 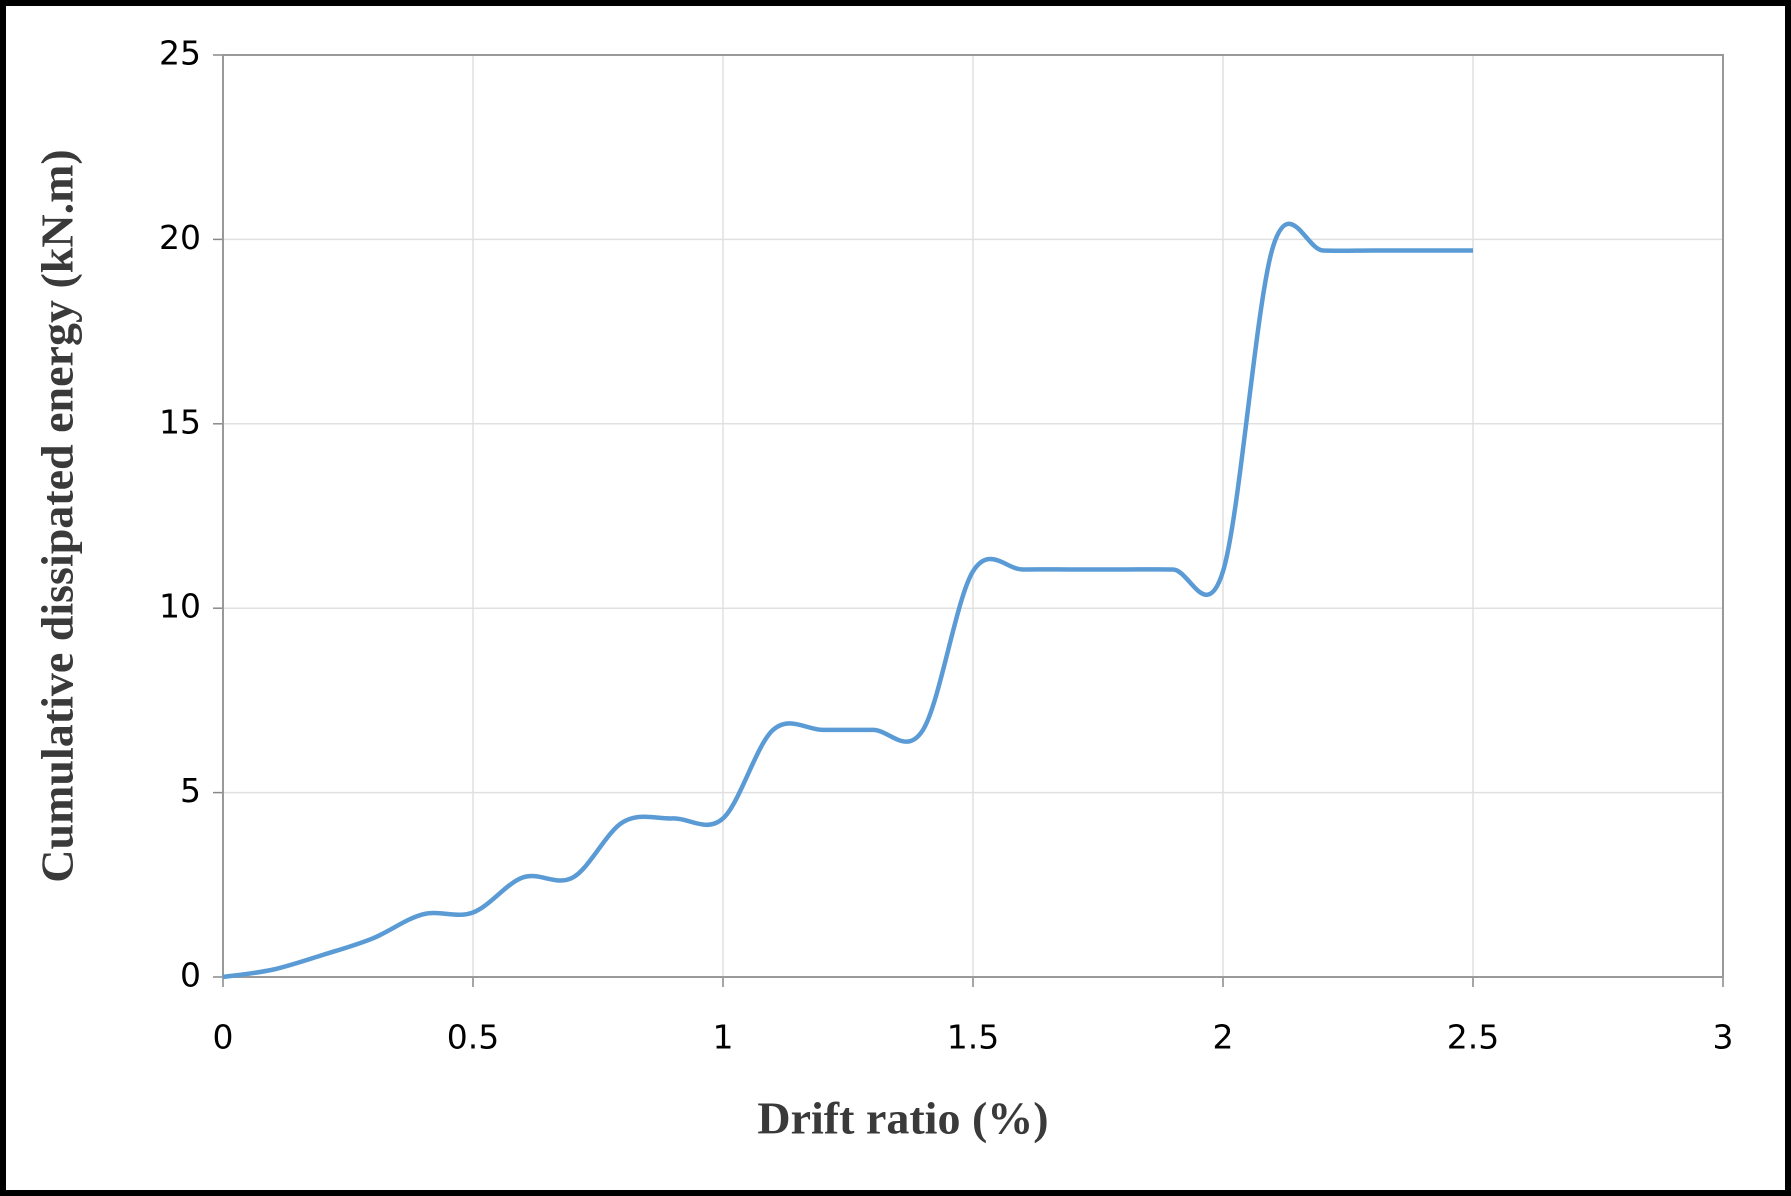 I want to click on x-tick-label: 0, so click(x=223, y=1037).